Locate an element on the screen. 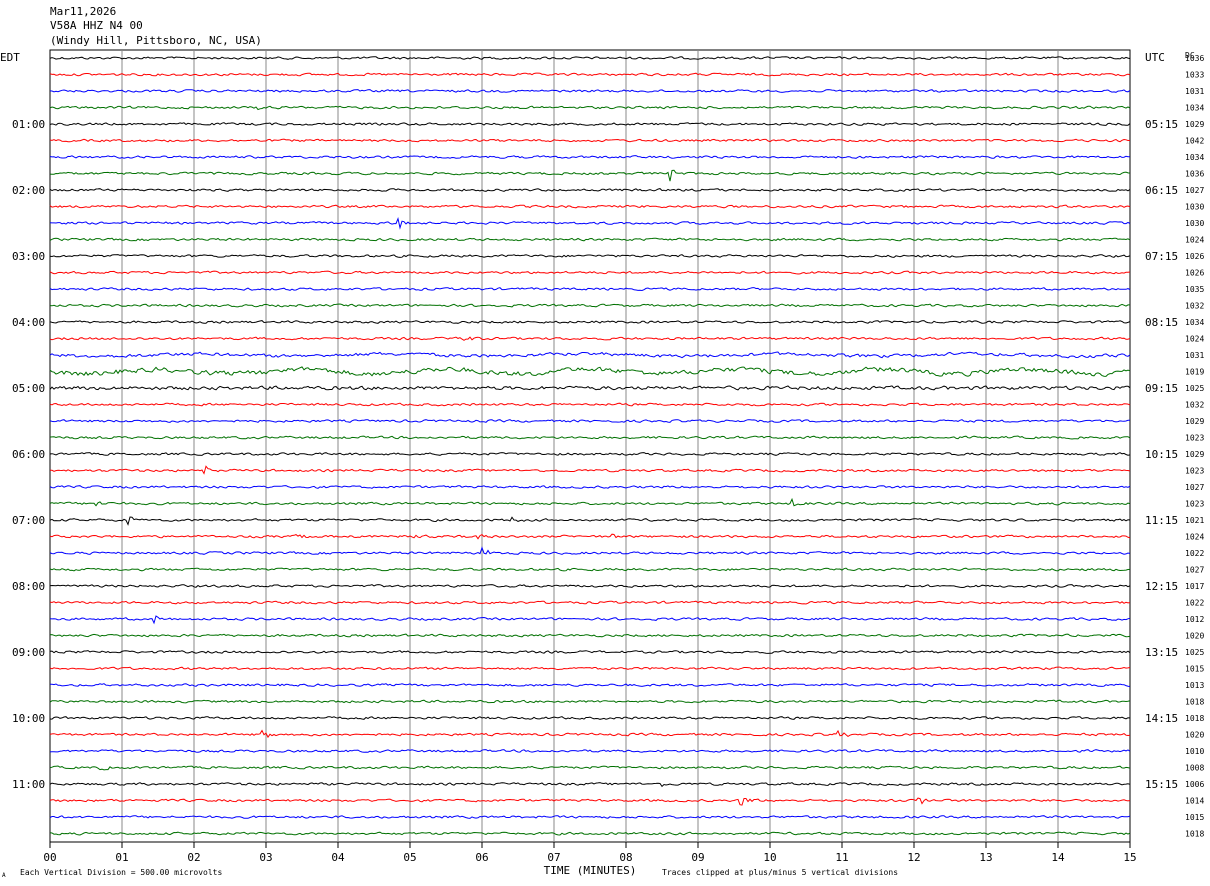 The image size is (1210, 886). left-hour-label: 03:00 is located at coordinates (28, 256).